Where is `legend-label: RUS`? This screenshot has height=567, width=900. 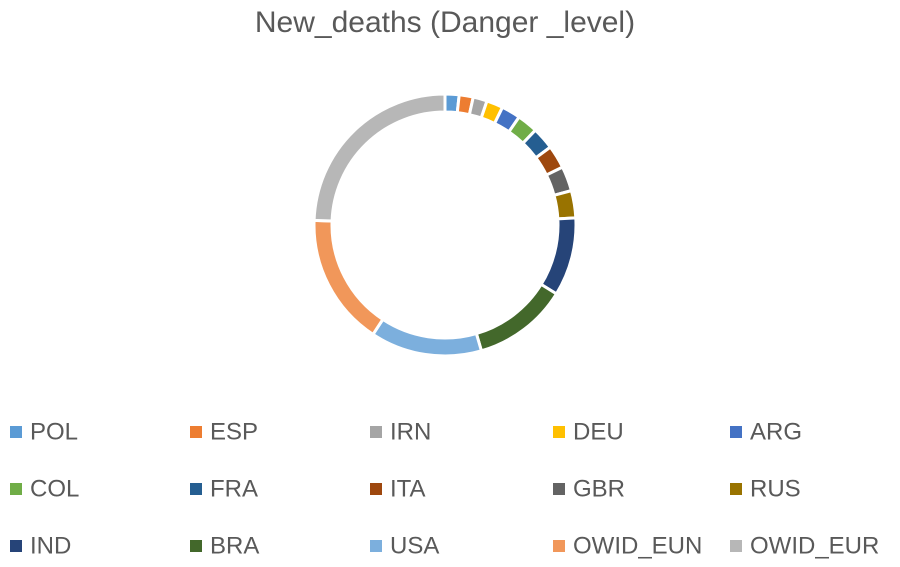
legend-label: RUS is located at coordinates (775, 488).